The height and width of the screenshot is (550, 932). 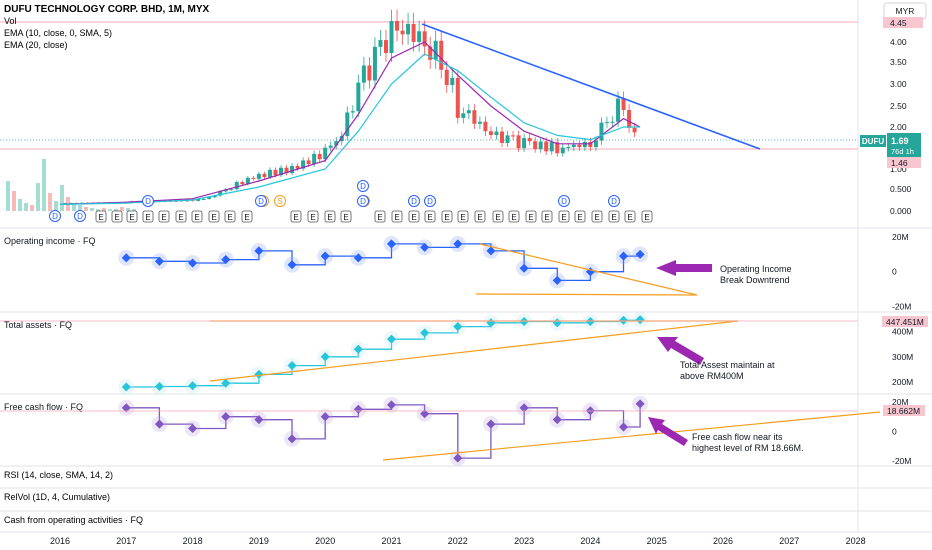 What do you see at coordinates (10, 21) in the screenshot?
I see `indicator-vol: Vol` at bounding box center [10, 21].